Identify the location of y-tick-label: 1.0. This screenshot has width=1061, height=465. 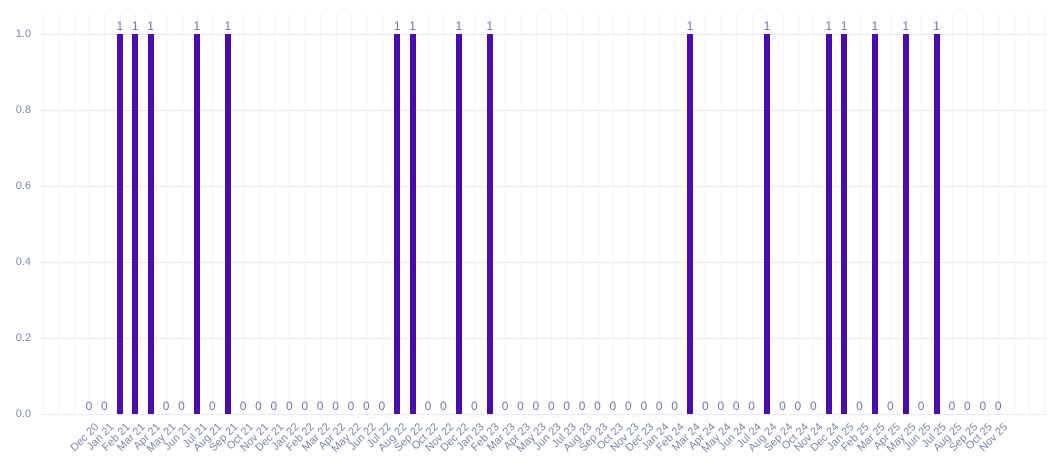
(23, 34).